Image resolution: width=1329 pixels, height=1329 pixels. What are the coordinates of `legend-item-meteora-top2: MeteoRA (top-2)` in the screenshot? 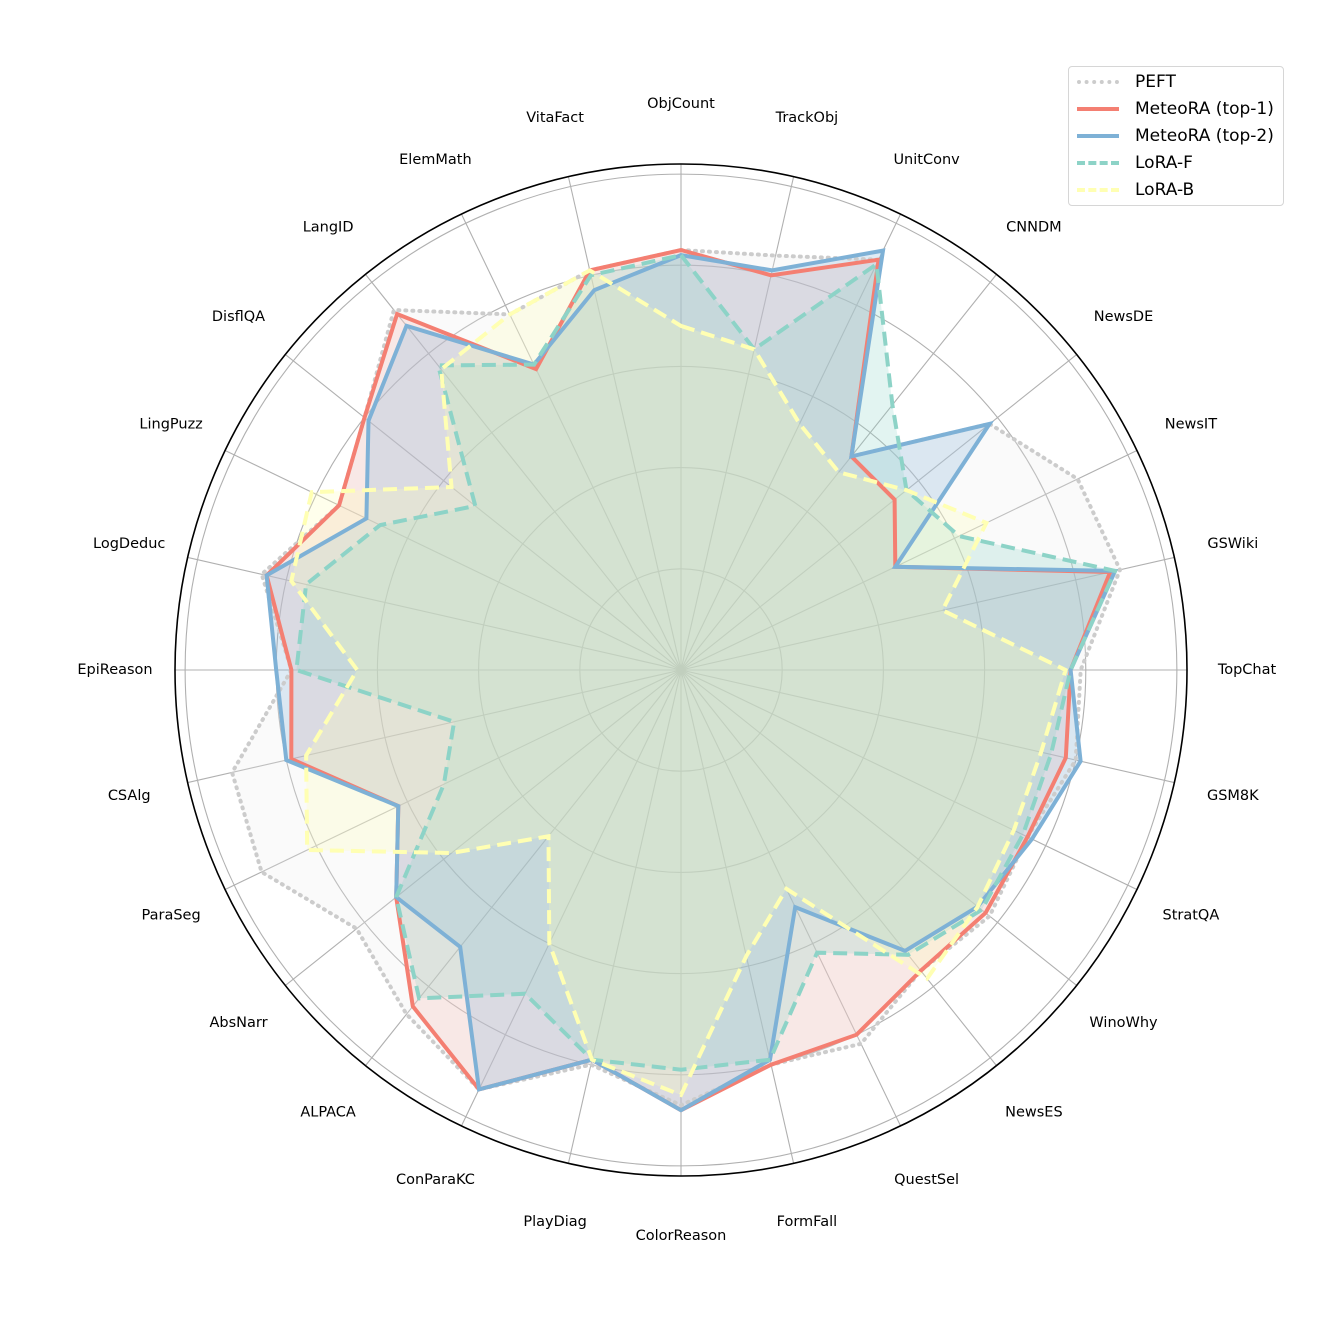 It's located at (1175, 136).